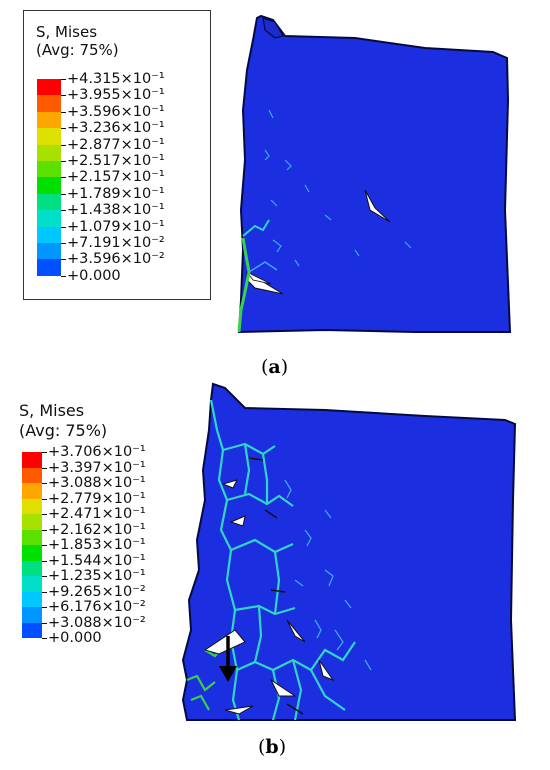 The height and width of the screenshot is (770, 550). Describe the element at coordinates (116, 144) in the screenshot. I see `legend-tick-label: +2.877×10⁻¹` at that location.